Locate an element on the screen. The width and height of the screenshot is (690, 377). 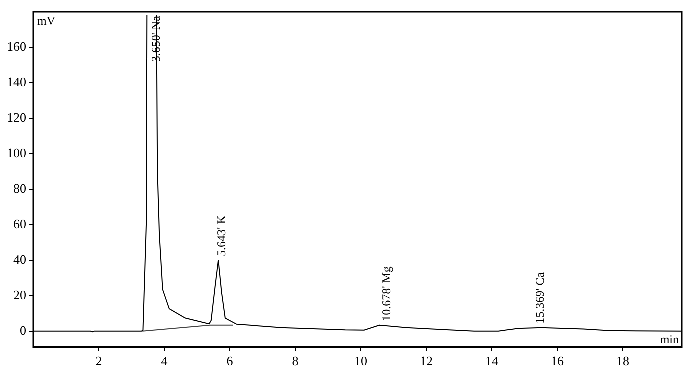
y-tick-label: 140 is located at coordinates (16, 82).